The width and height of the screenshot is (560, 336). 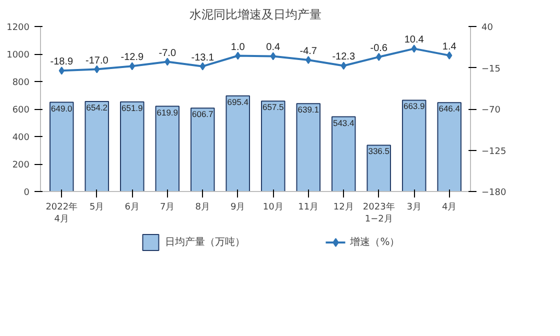 I want to click on y-tick-label: 0, so click(x=27, y=193).